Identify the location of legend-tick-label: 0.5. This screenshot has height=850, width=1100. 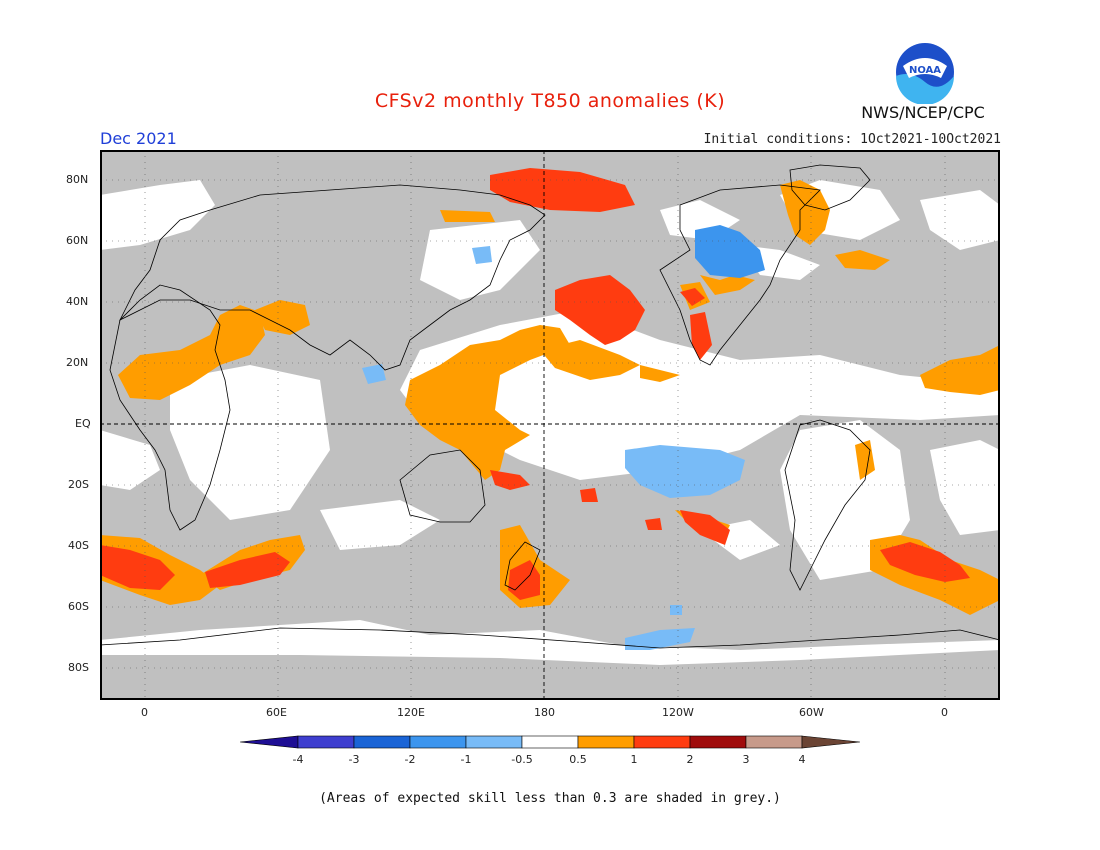
(578, 759).